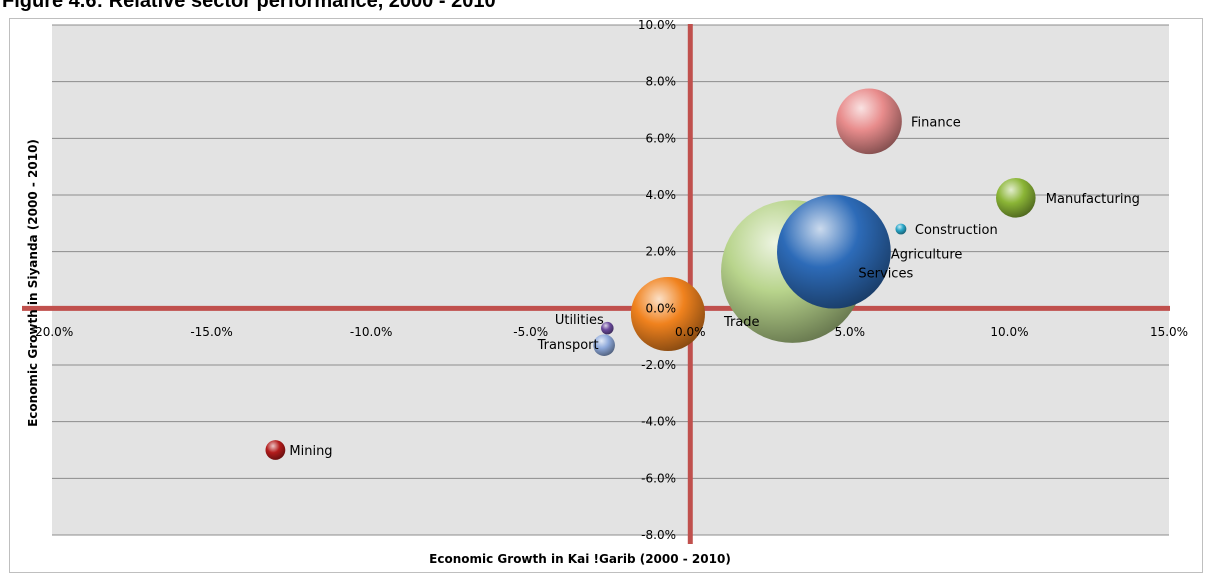 This screenshot has width=1205, height=574. What do you see at coordinates (661, 138) in the screenshot?
I see `y-tick-label: 6.0%` at bounding box center [661, 138].